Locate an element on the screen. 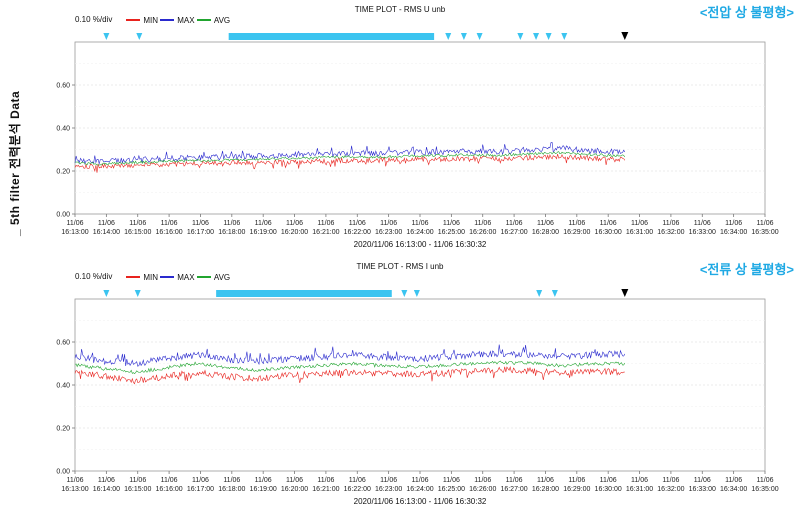 The width and height of the screenshot is (800, 510). legend-item-max: MAX is located at coordinates (177, 20).